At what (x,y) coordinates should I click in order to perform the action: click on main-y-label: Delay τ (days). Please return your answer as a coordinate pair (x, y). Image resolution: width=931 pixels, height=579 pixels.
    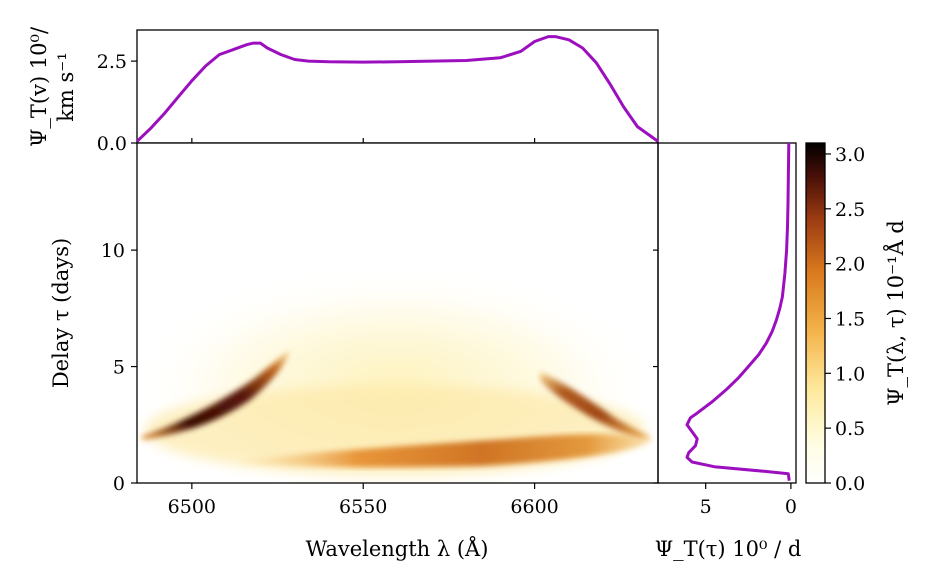
    Looking at the image, I should click on (61, 313).